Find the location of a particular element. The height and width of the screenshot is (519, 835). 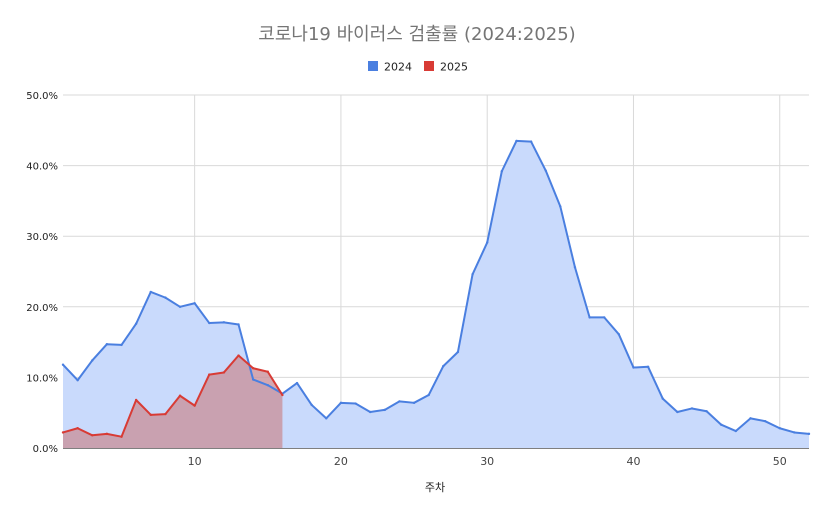

y-tick-label: 30.0% is located at coordinates (42, 237).